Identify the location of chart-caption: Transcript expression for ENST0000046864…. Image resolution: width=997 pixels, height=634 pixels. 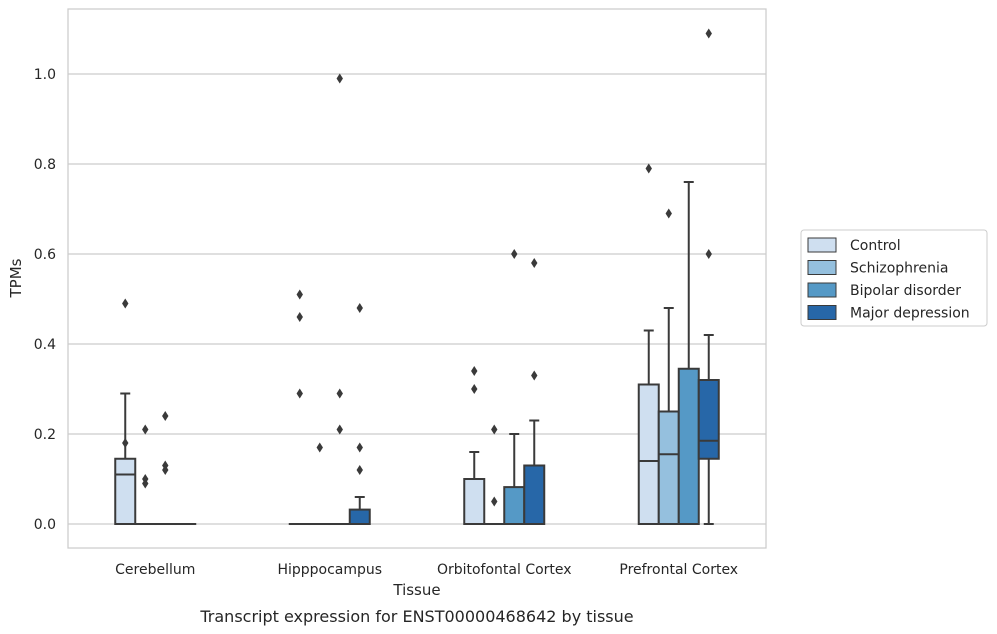
(416, 616).